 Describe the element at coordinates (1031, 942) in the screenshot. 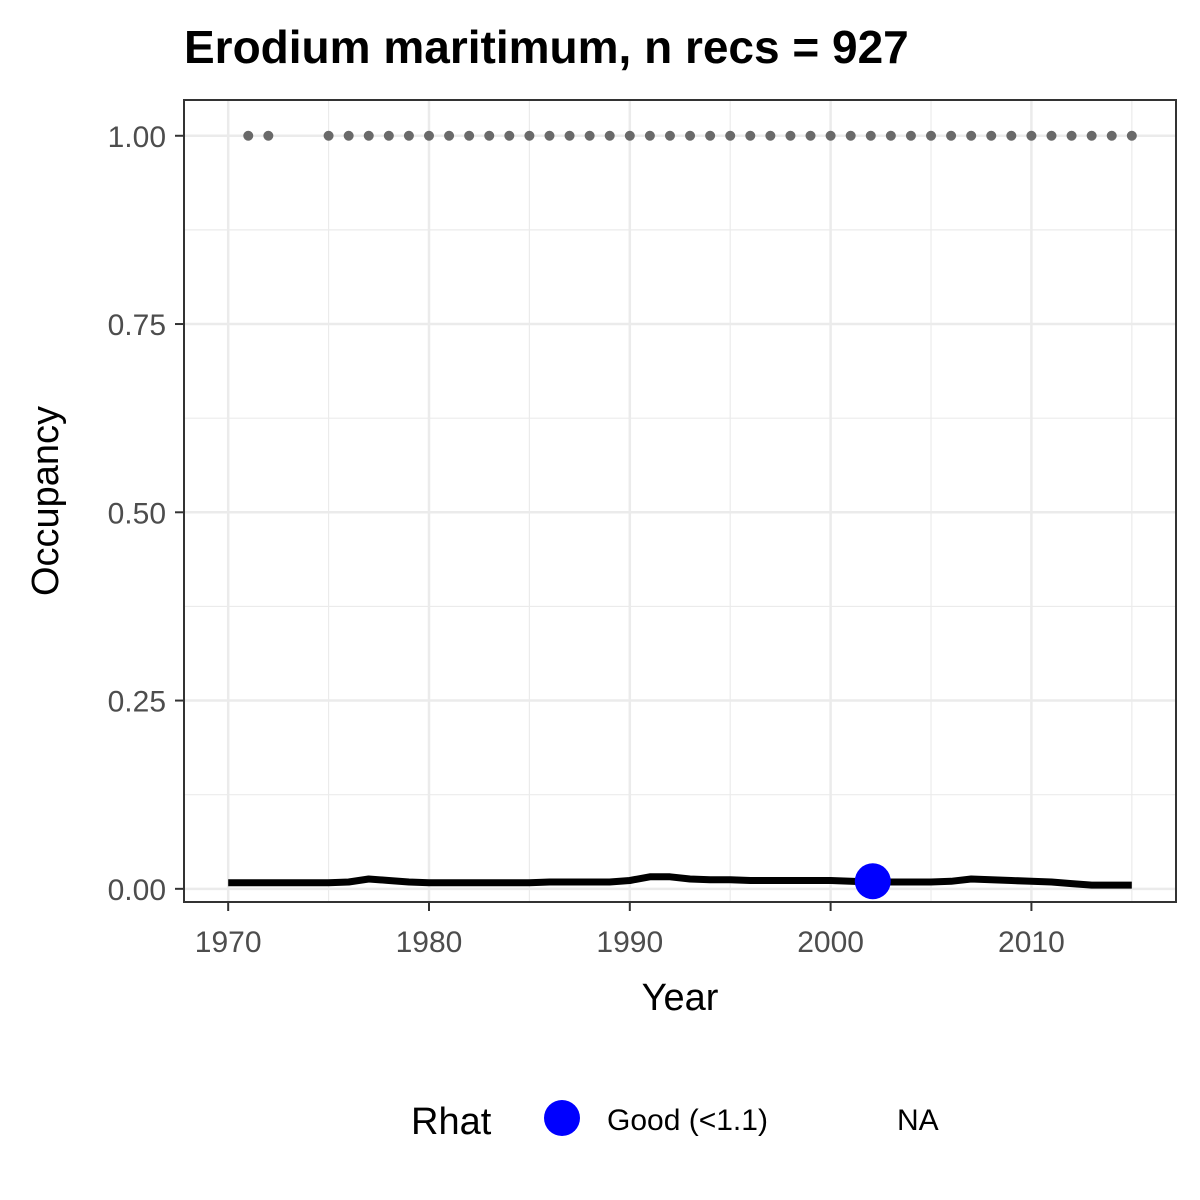

I see `x-tick-label: 2010` at that location.